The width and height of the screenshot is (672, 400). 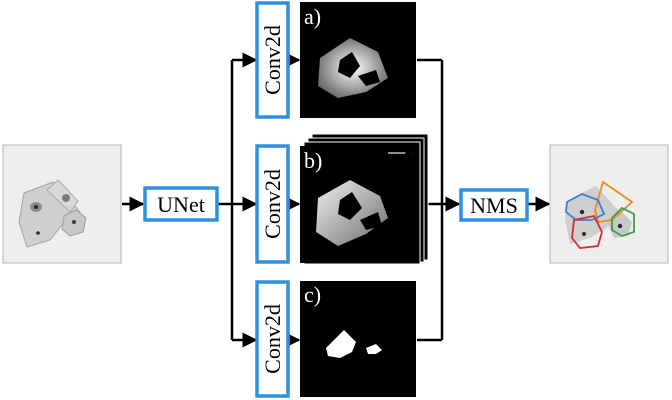 I want to click on unet-label: UNet, so click(x=181, y=204).